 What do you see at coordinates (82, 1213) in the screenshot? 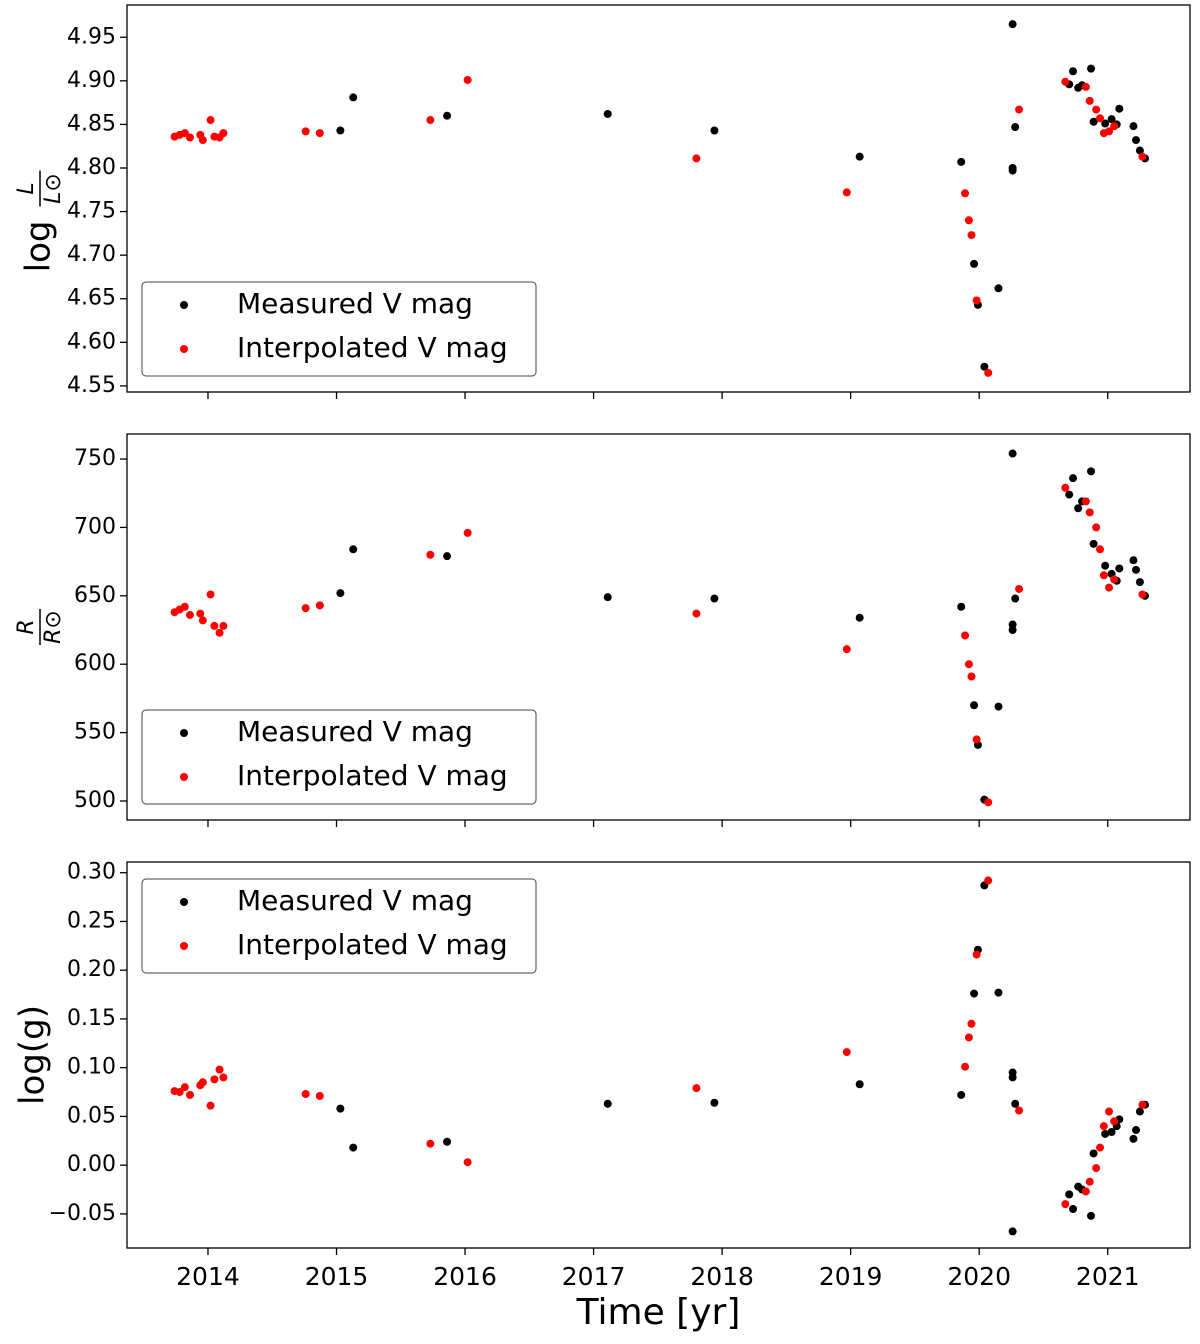
I see `y-tick-label: −0.05` at bounding box center [82, 1213].